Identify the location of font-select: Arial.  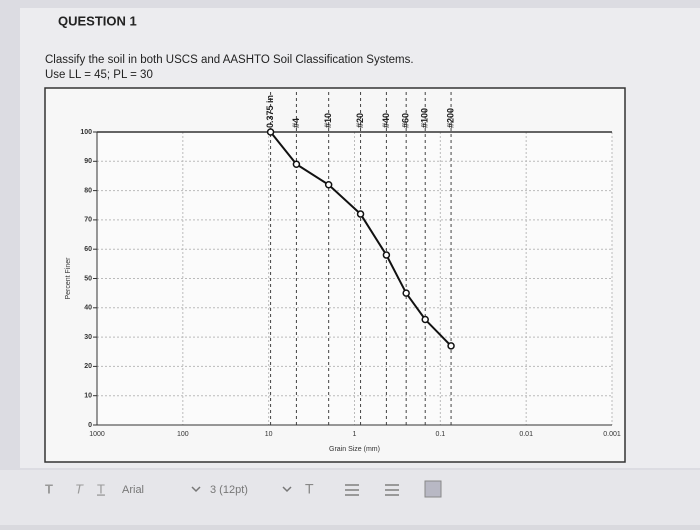
(133, 490).